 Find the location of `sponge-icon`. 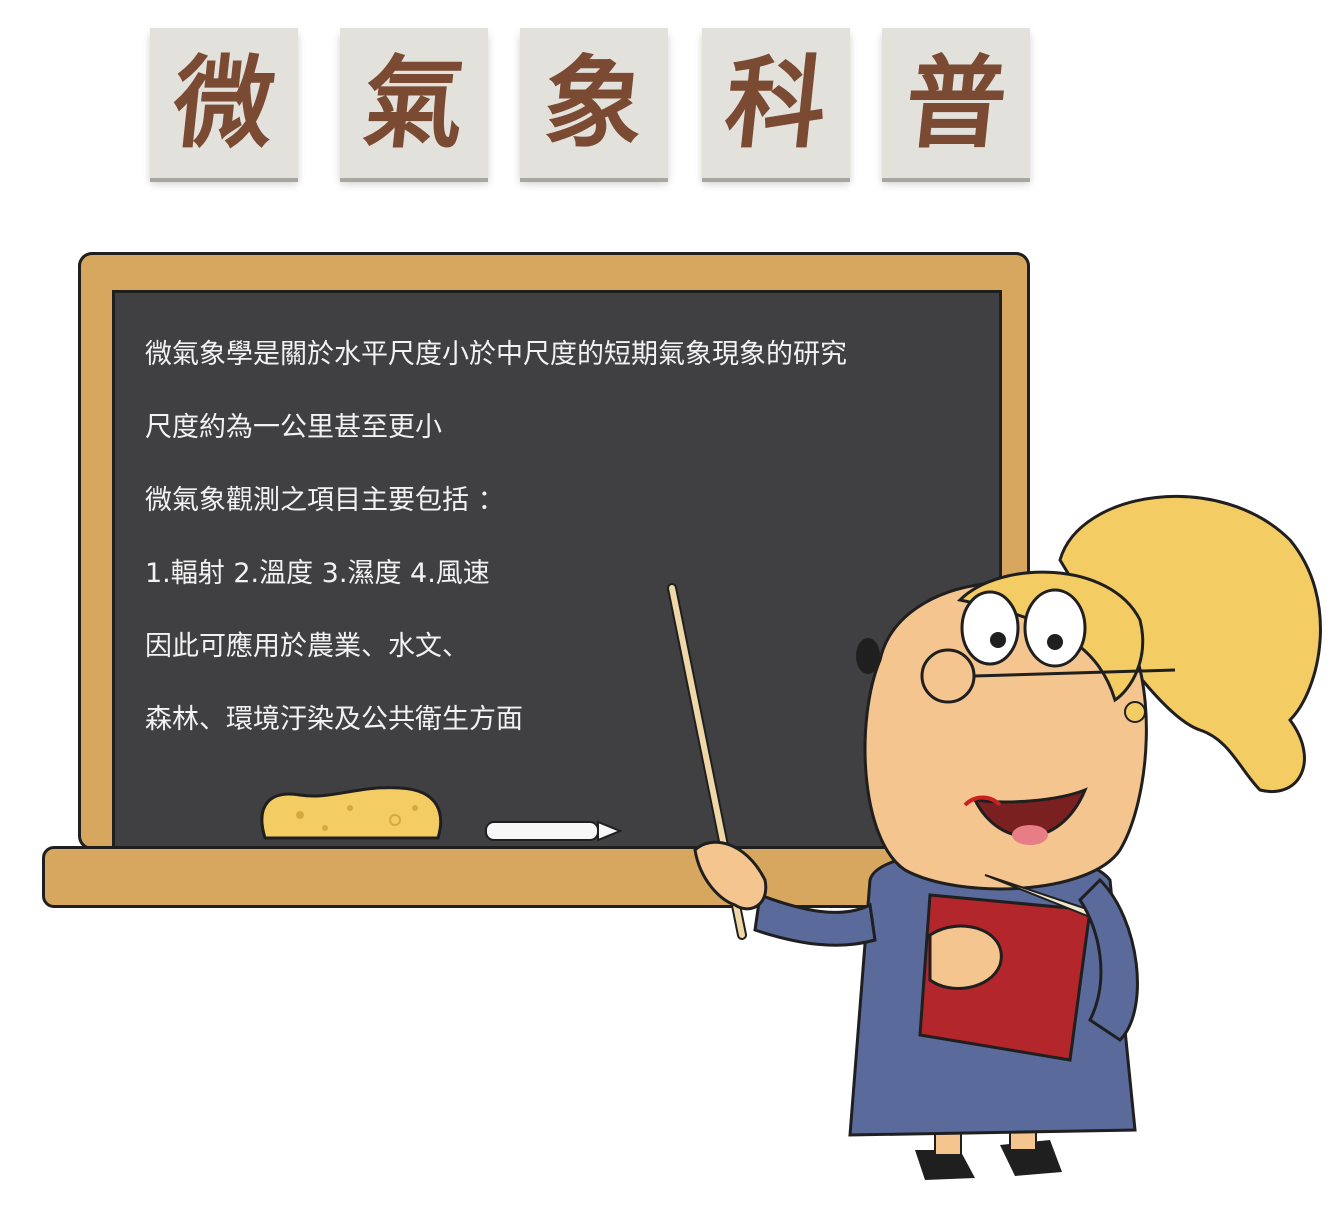

sponge-icon is located at coordinates (351, 813).